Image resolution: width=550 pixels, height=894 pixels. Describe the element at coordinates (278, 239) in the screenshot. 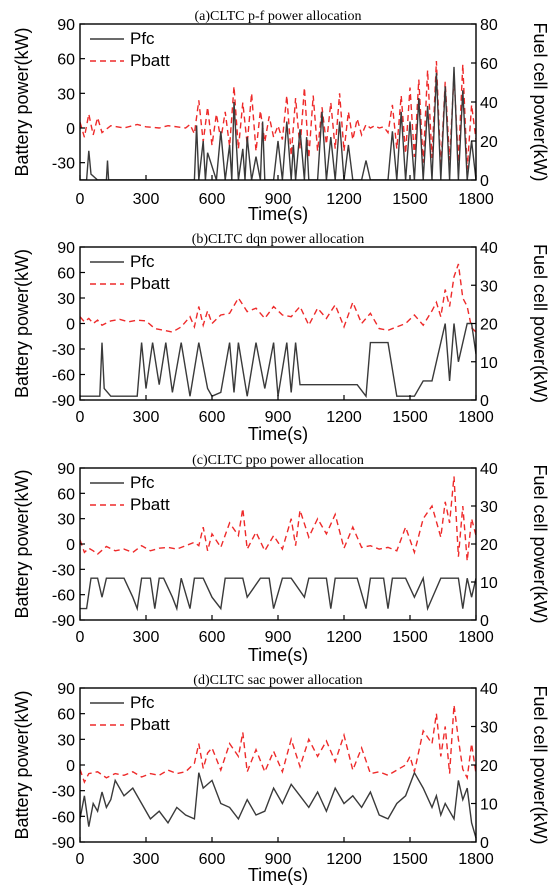

I see `chart-title: (b)CLTC dqn power allocation` at that location.